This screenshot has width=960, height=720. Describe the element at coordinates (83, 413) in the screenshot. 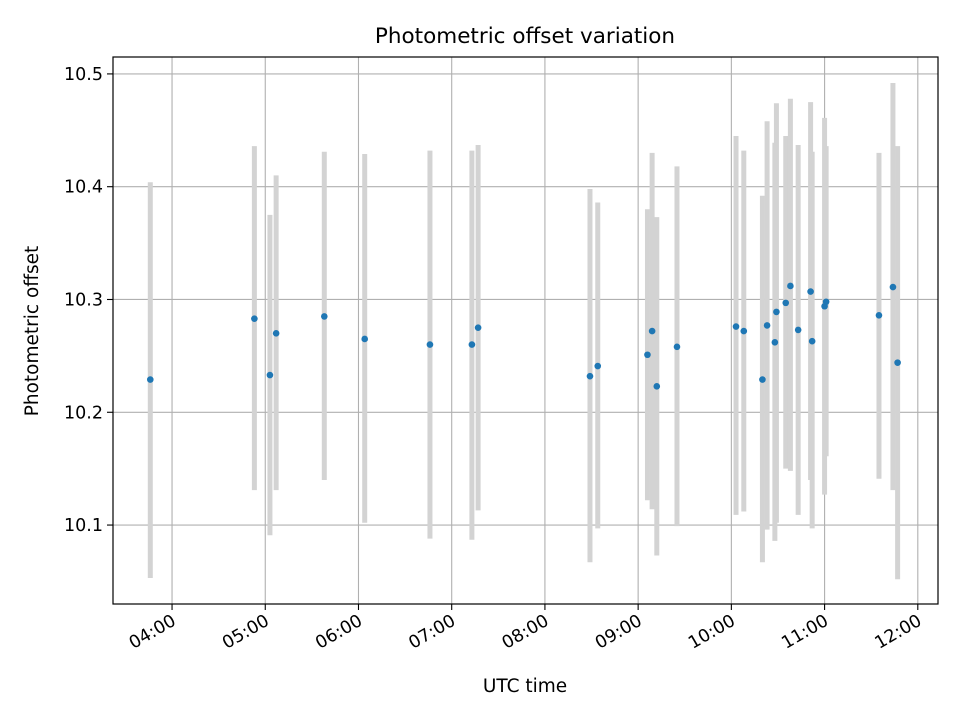

I see `y-tick-label: 10.2` at that location.